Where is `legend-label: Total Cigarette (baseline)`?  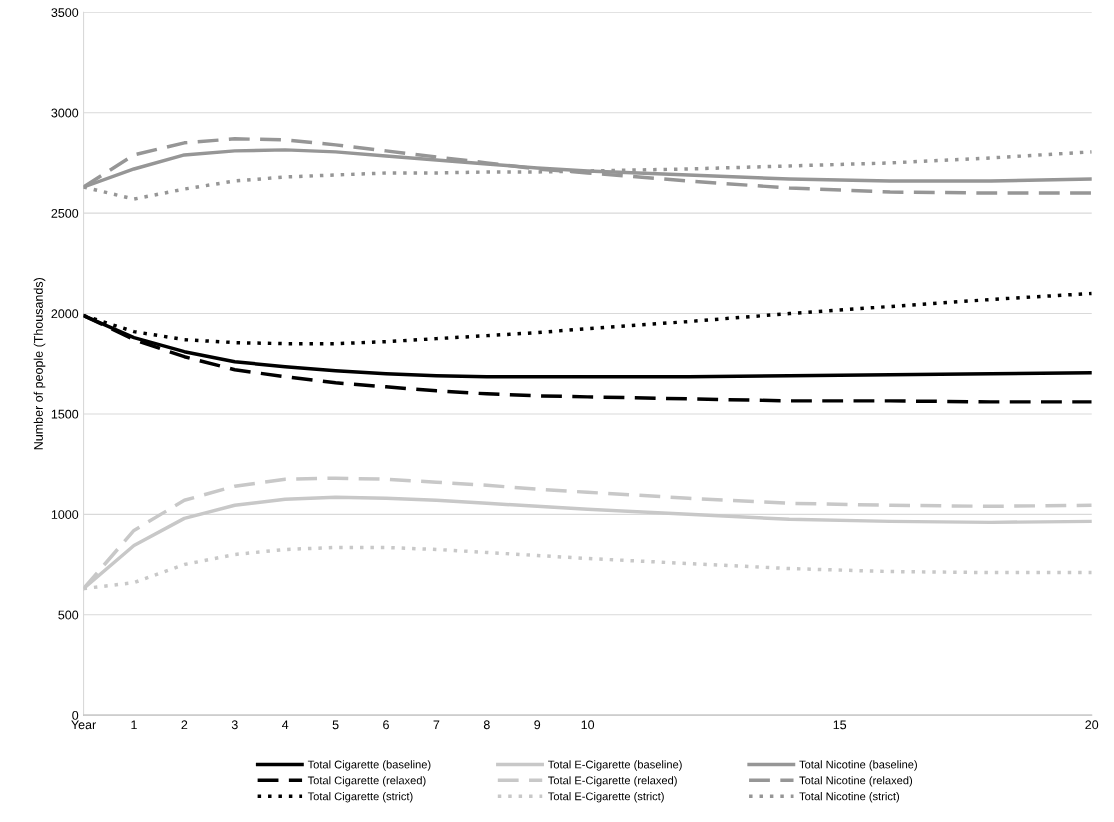 legend-label: Total Cigarette (baseline) is located at coordinates (369, 765).